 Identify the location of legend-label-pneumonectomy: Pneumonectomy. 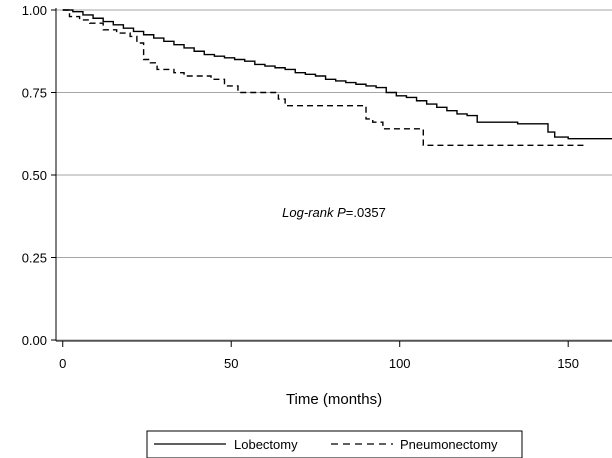
(449, 444).